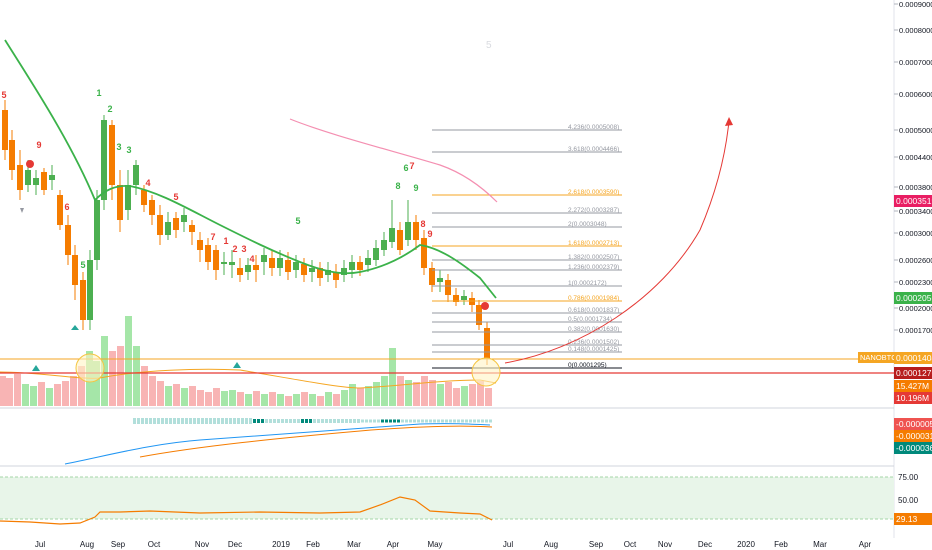  What do you see at coordinates (30, 164) in the screenshot?
I see `sell-signal-icon` at bounding box center [30, 164].